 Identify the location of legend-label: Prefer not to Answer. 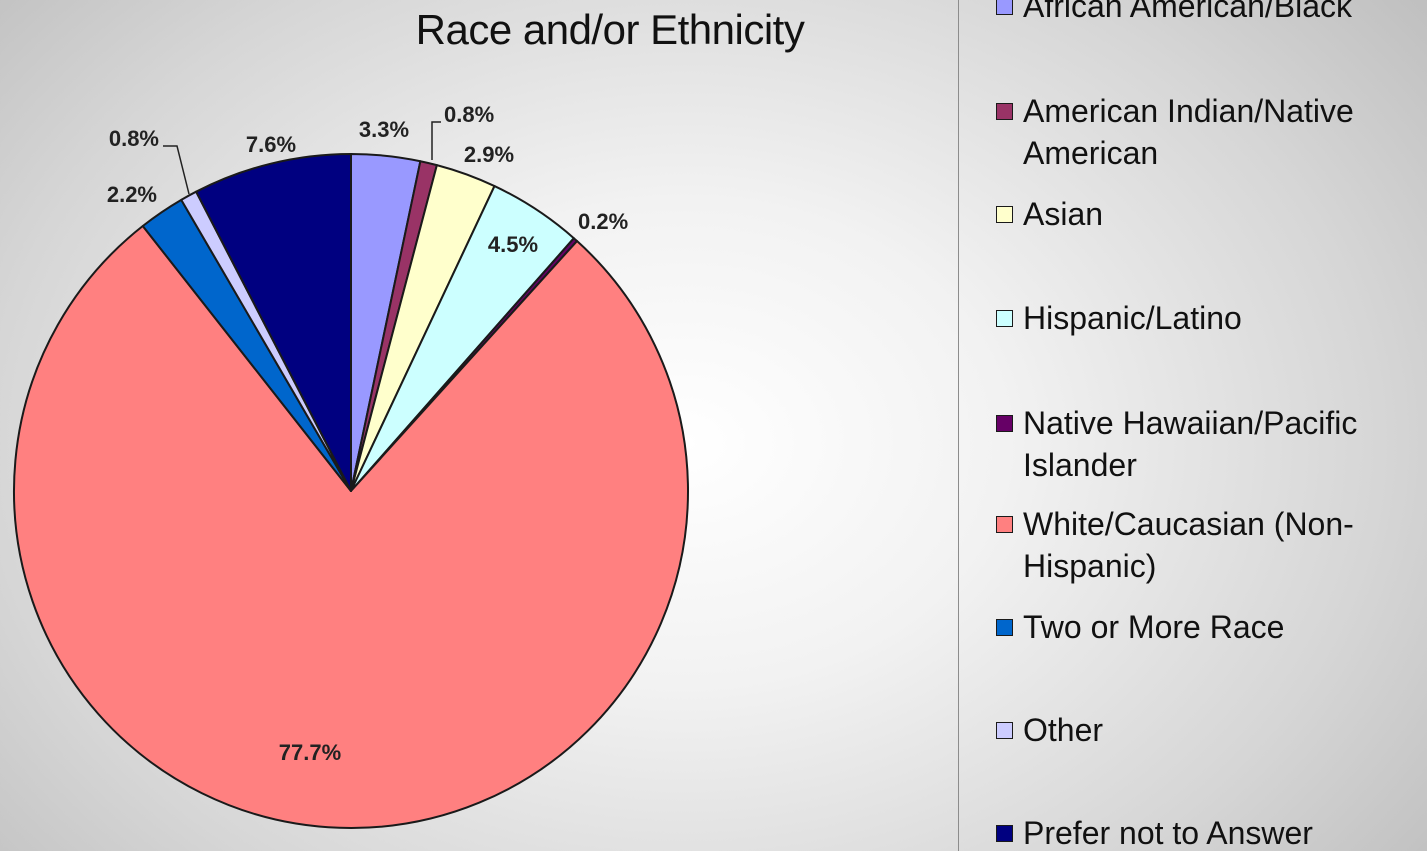
(1168, 833).